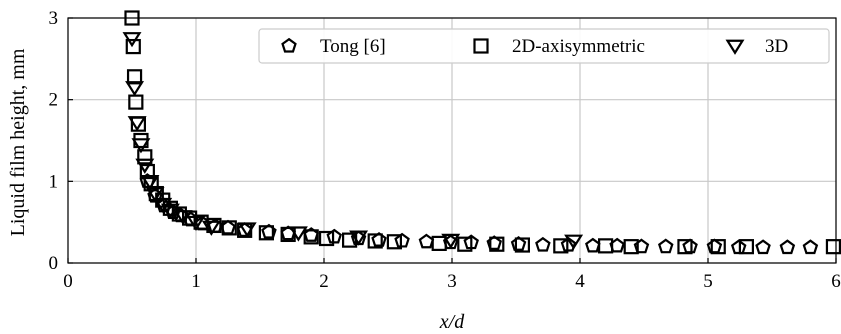 Image resolution: width=841 pixels, height=334 pixels. What do you see at coordinates (68, 281) in the screenshot?
I see `x-tick-label: 0` at bounding box center [68, 281].